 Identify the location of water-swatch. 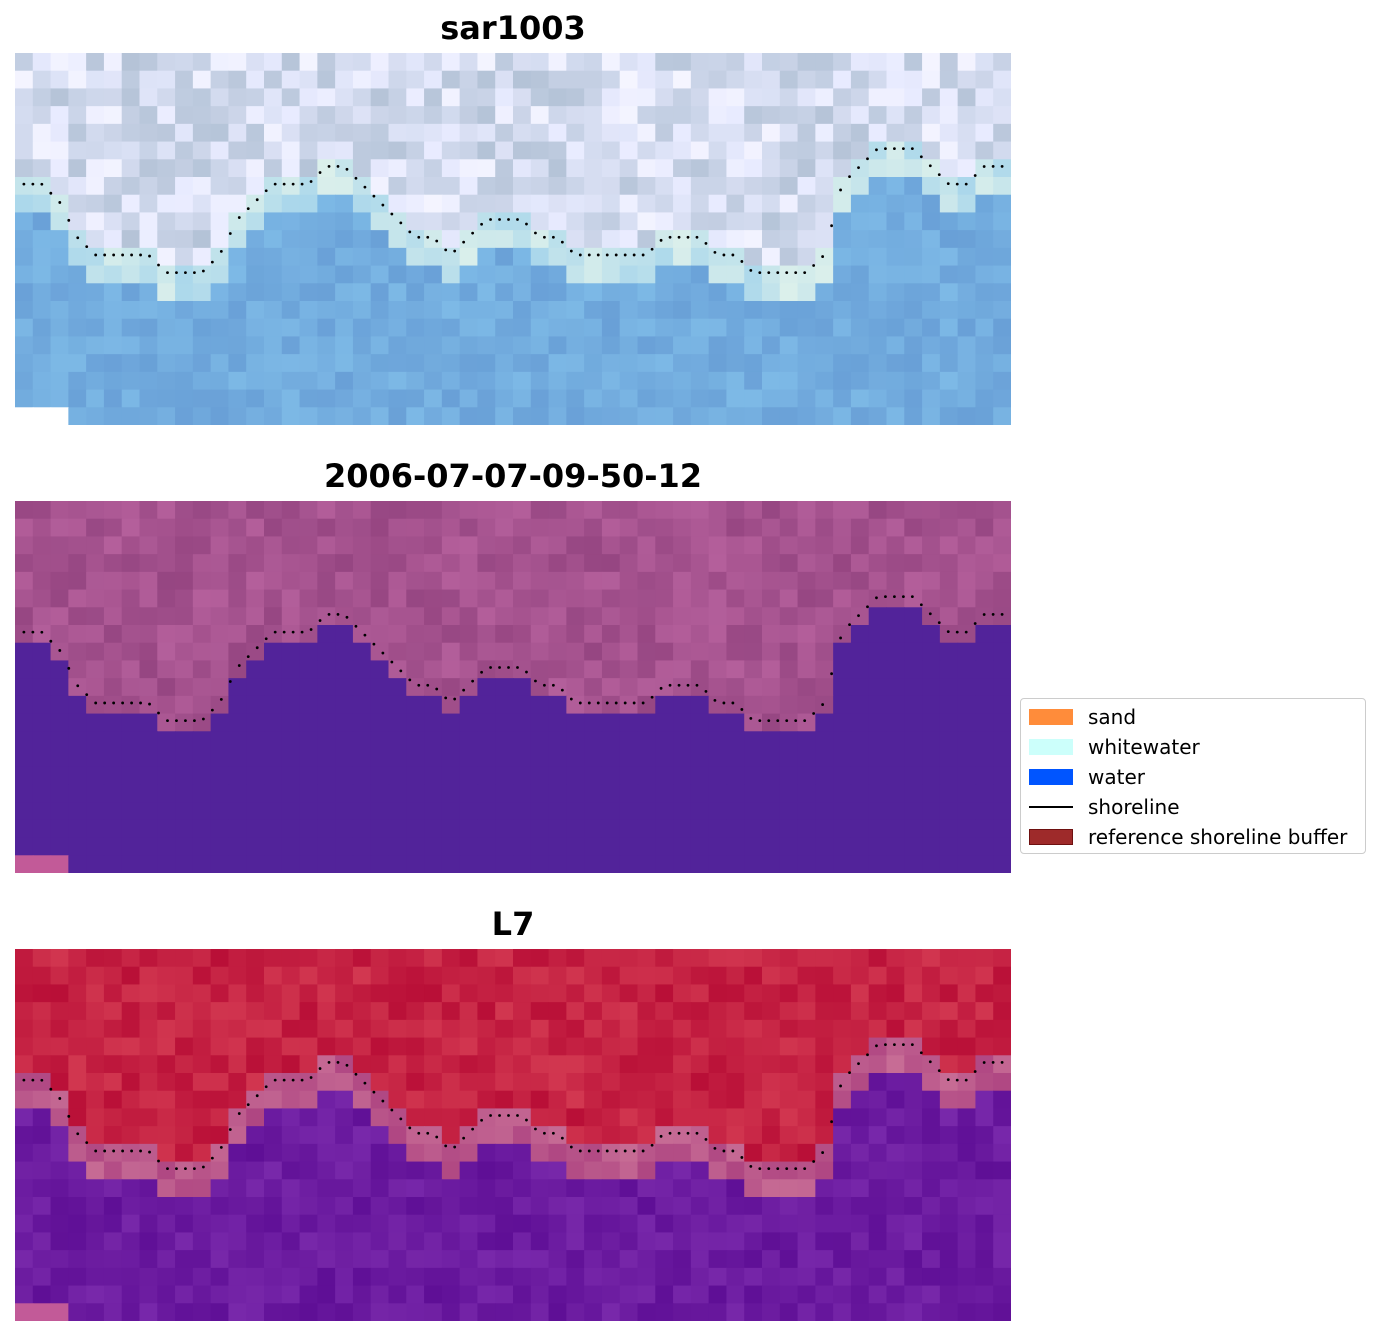
(1051, 777).